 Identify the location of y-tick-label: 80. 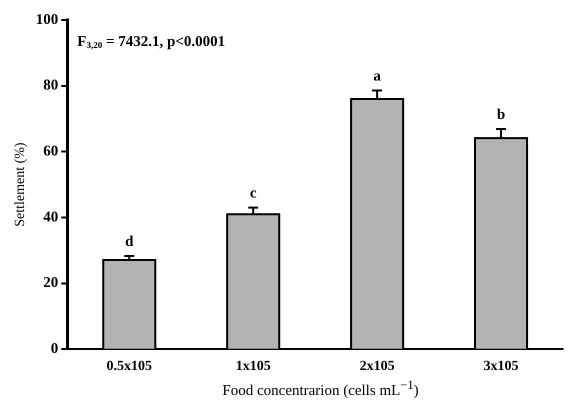
(50, 86).